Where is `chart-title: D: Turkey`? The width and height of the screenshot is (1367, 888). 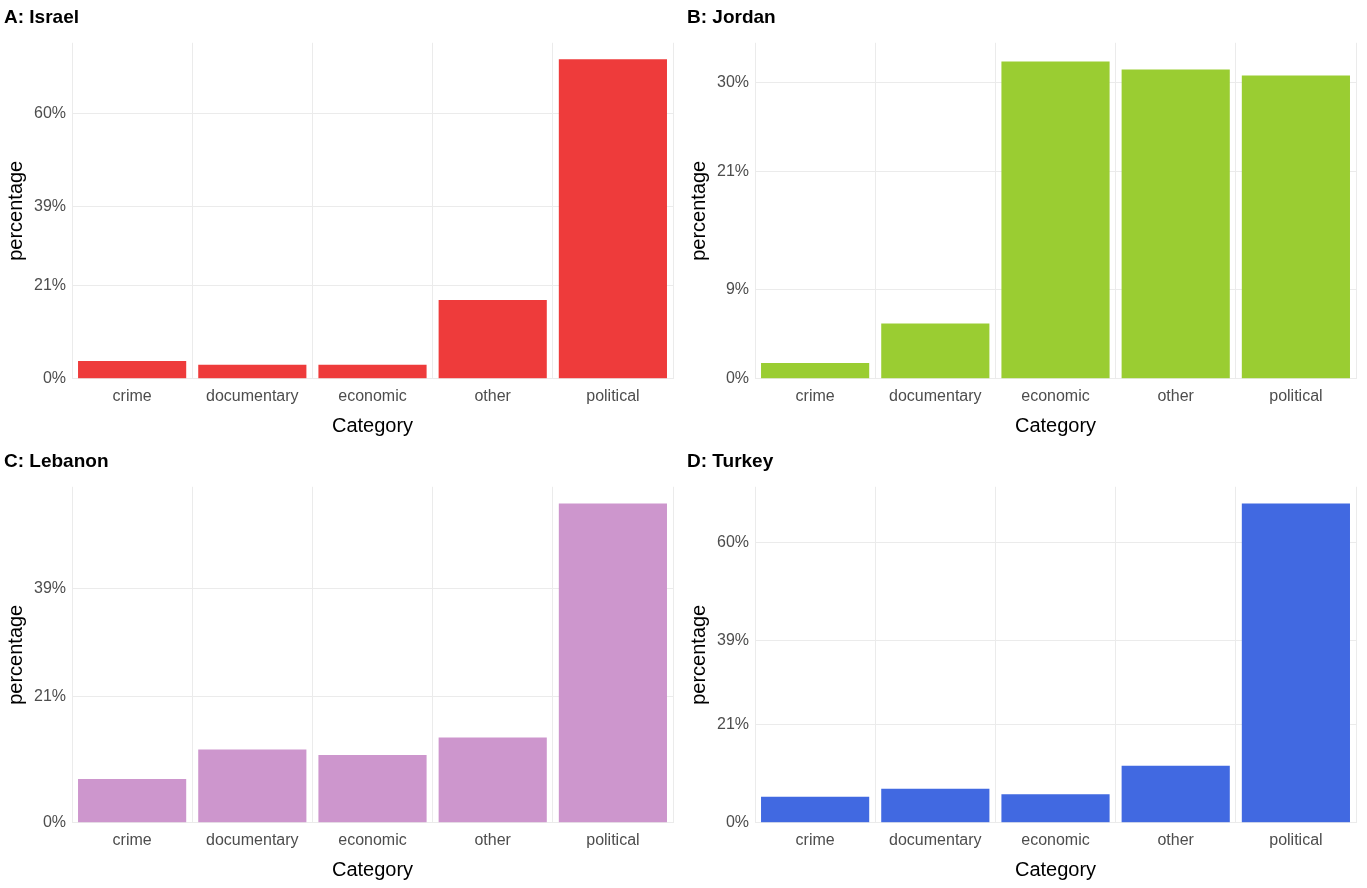 chart-title: D: Turkey is located at coordinates (730, 460).